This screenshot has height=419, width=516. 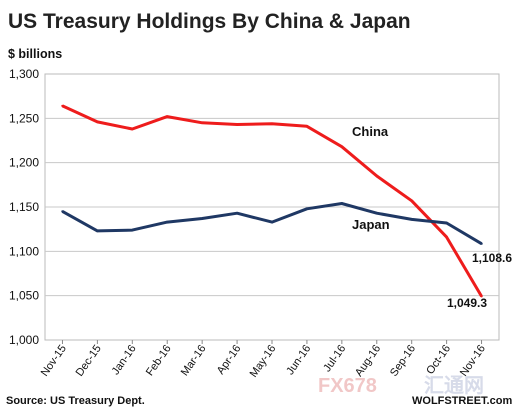 I want to click on y-tick-label: 1,300, so click(x=24, y=74).